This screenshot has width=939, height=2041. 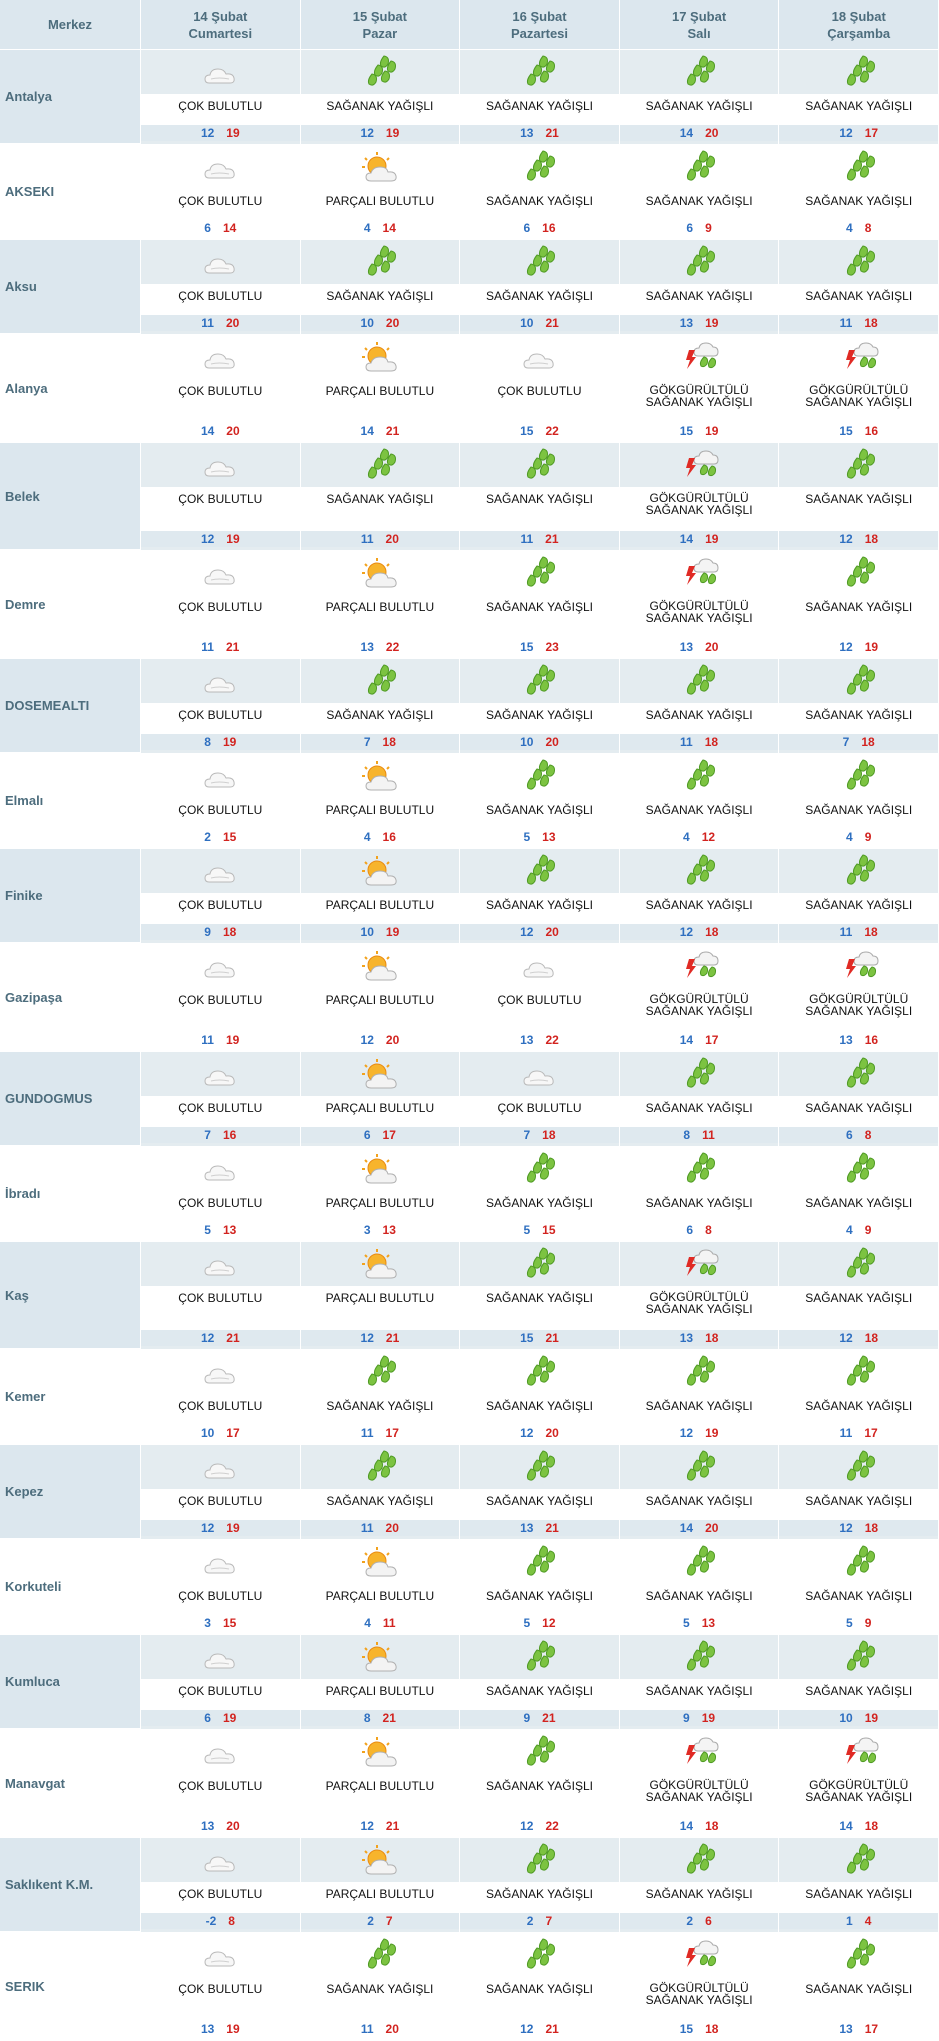 What do you see at coordinates (699, 1718) in the screenshot?
I see `temperature-range: 9 19` at bounding box center [699, 1718].